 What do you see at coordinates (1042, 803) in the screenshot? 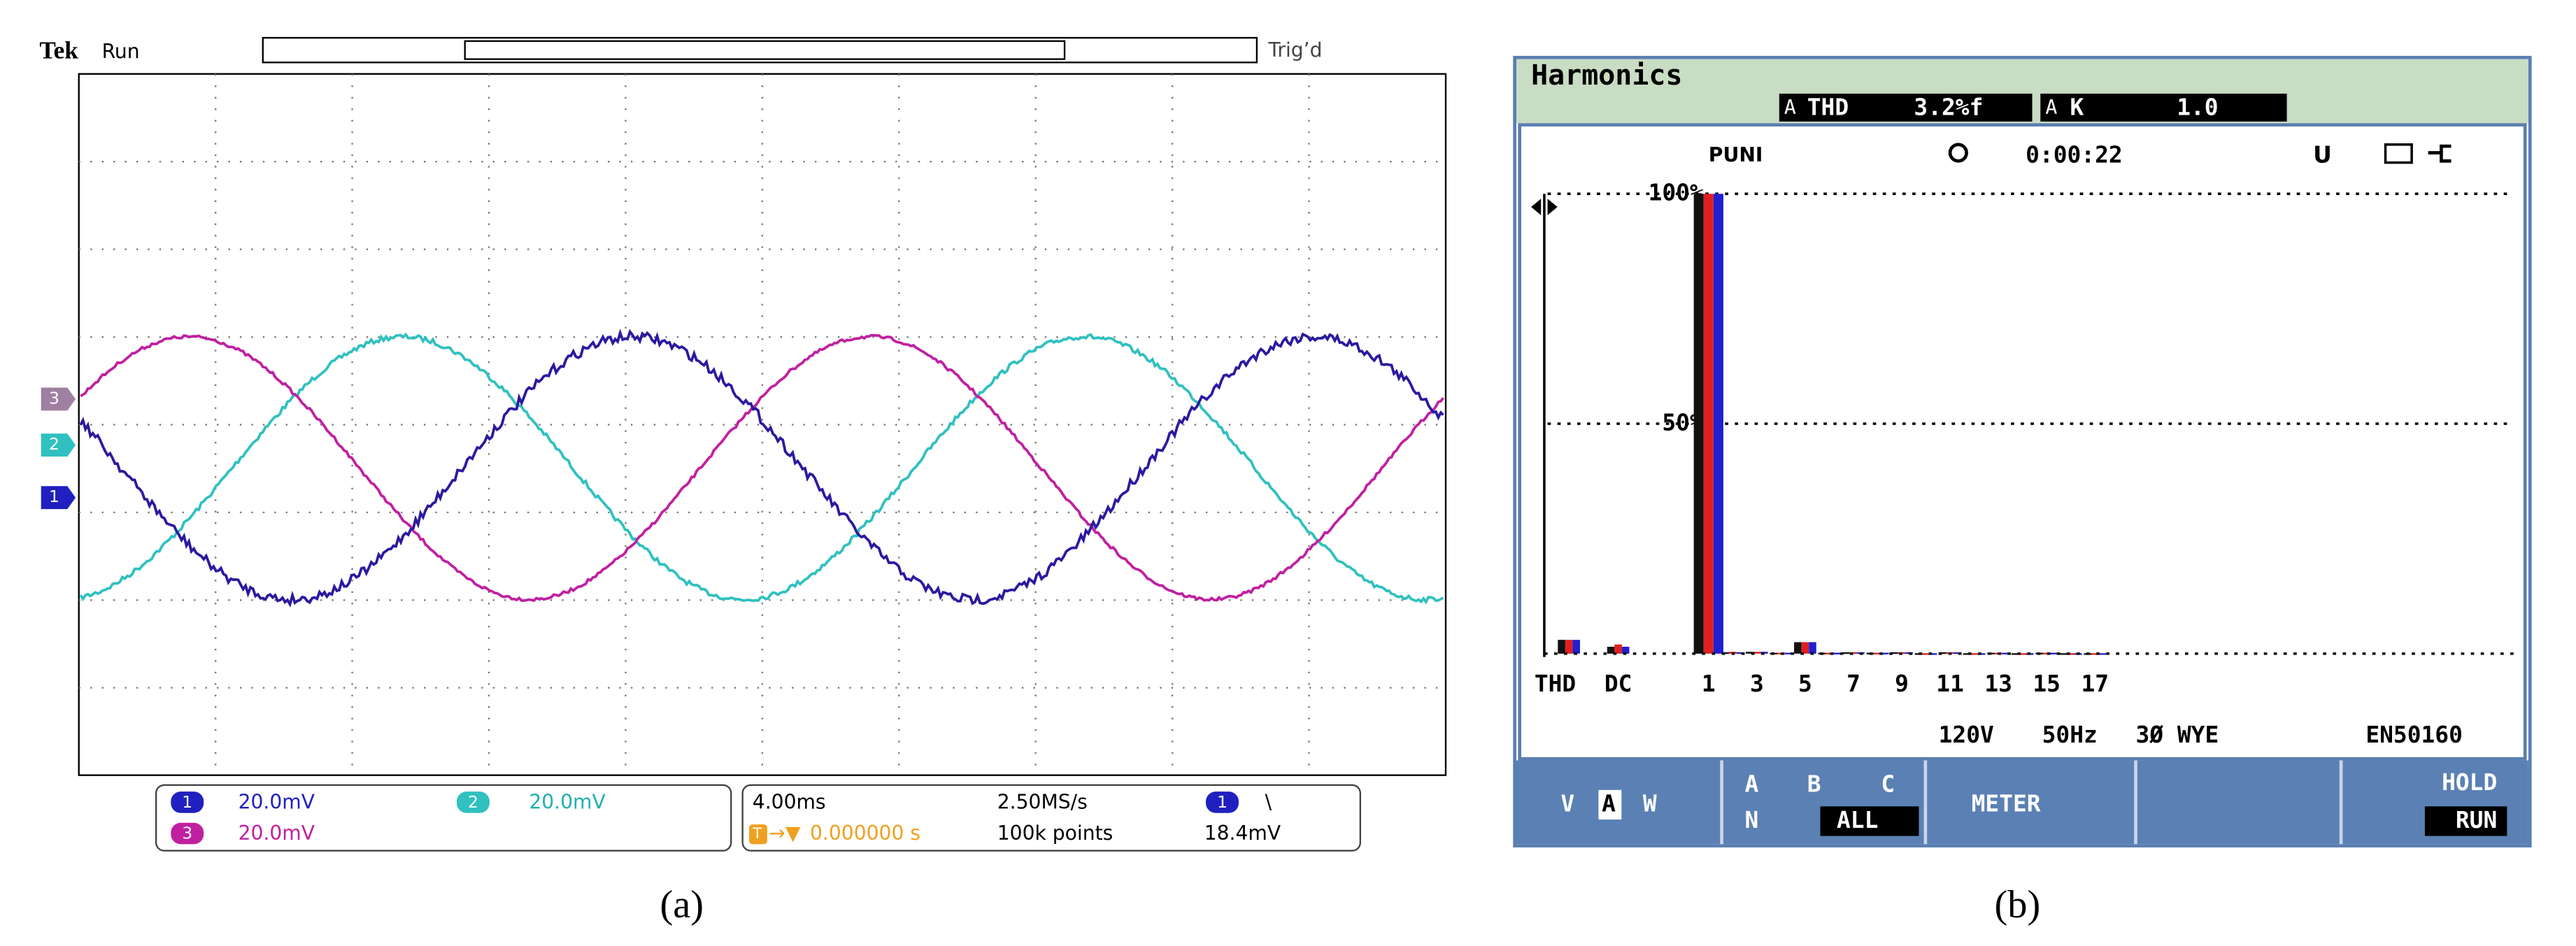
I see `sample-rate: 2.50MS/s` at bounding box center [1042, 803].